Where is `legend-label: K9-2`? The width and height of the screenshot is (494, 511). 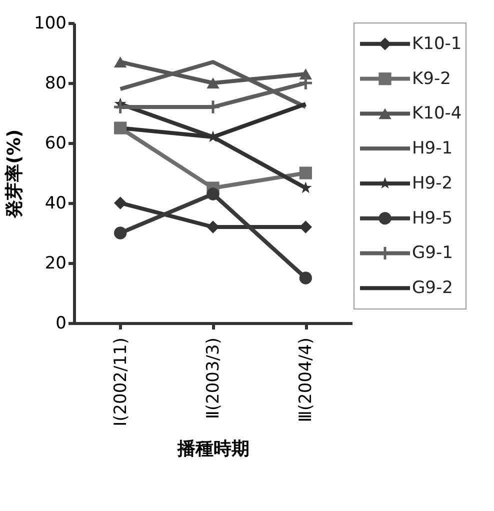
legend-label: K9-2 is located at coordinates (431, 78).